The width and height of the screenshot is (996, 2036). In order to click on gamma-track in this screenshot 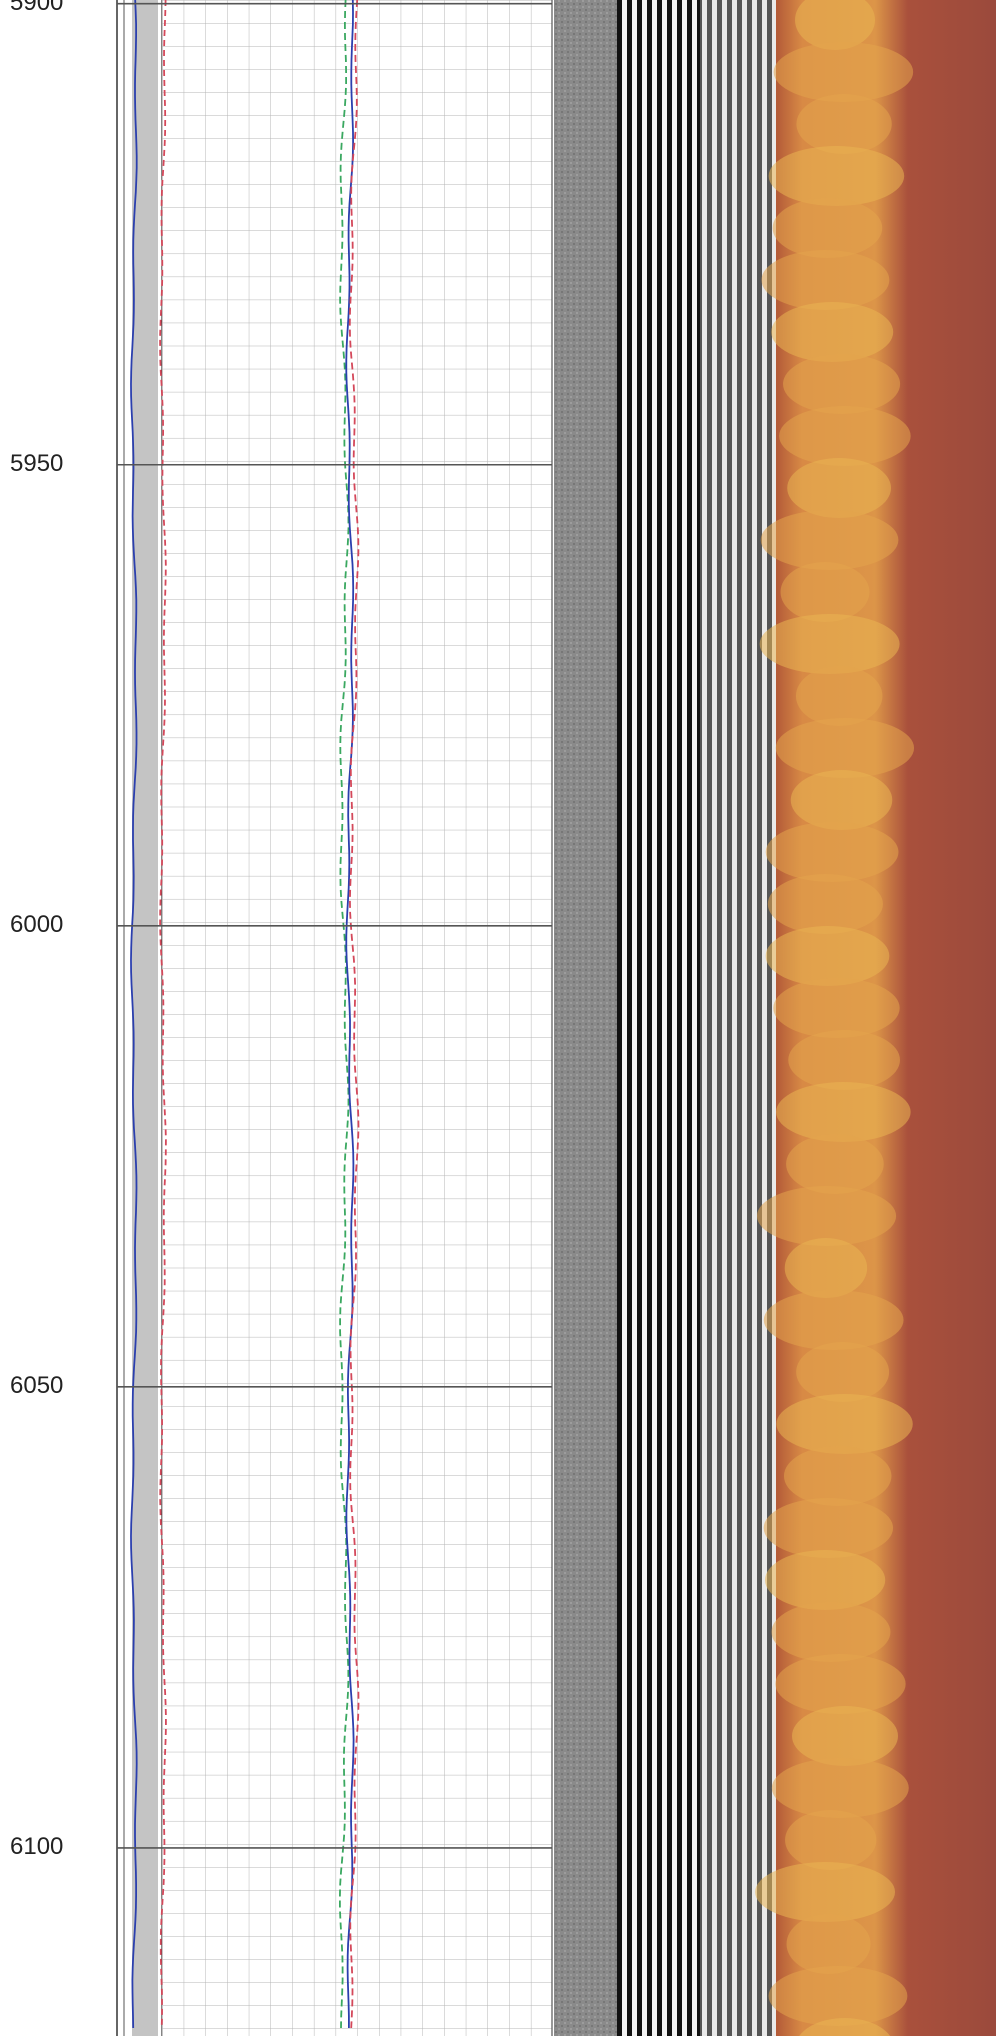, I will do `click(139, 1018)`.